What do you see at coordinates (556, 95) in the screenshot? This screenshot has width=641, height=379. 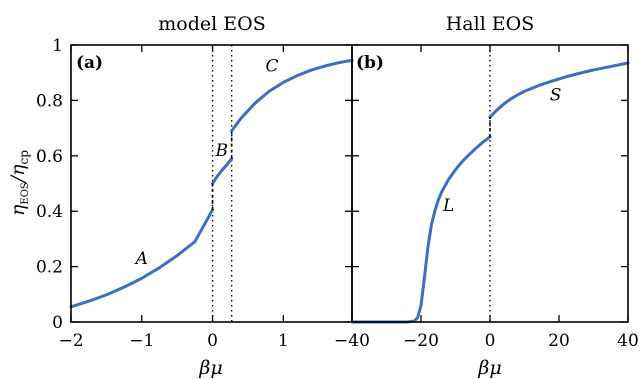 I see `panel-b-curve-label-S: S` at bounding box center [556, 95].